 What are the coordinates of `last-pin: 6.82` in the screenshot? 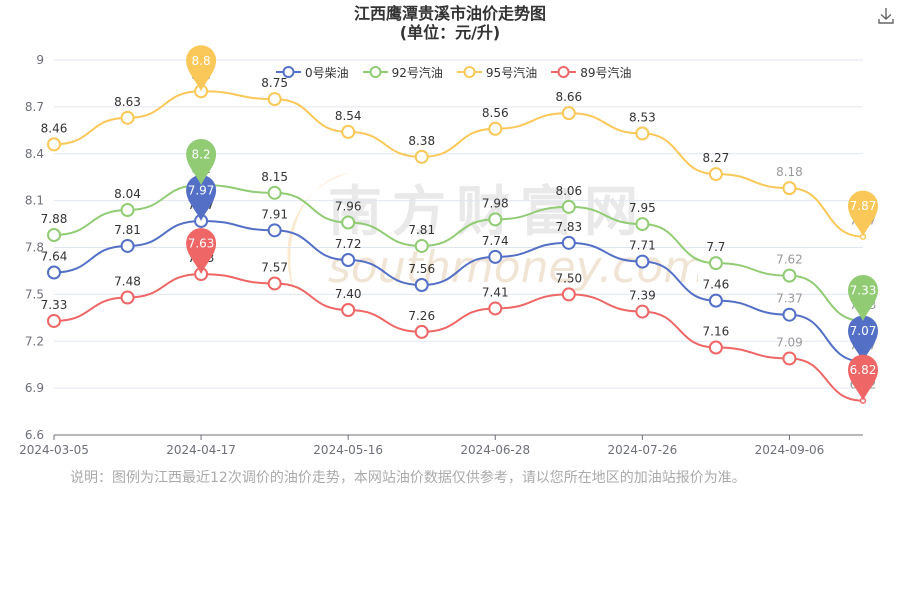 It's located at (863, 377).